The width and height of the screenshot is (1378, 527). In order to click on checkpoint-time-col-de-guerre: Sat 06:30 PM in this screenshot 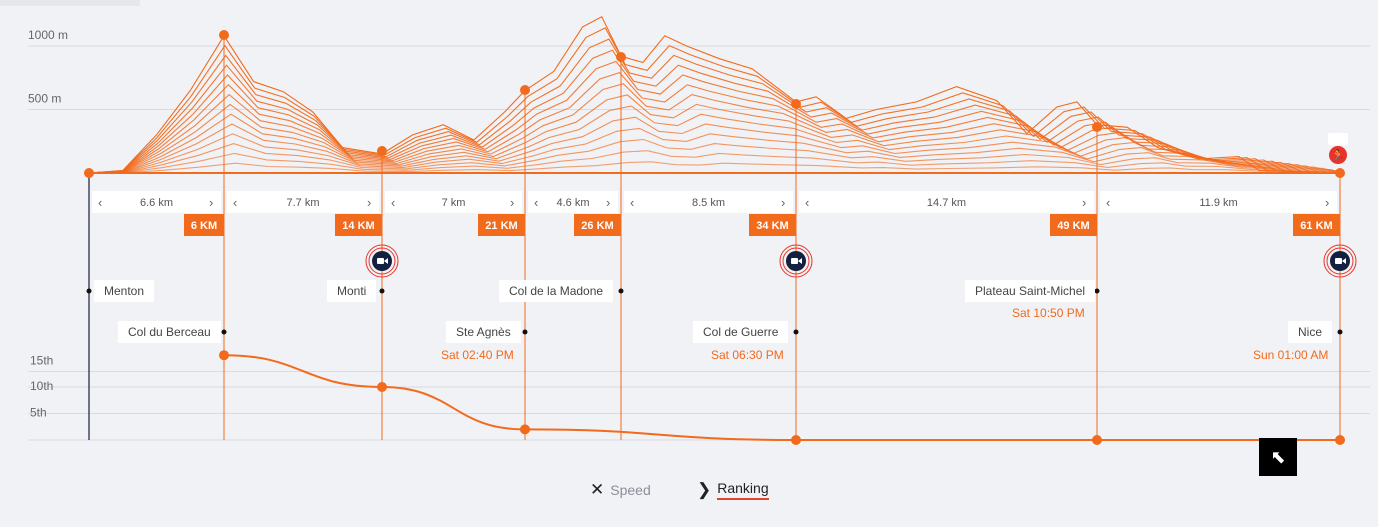, I will do `click(747, 355)`.